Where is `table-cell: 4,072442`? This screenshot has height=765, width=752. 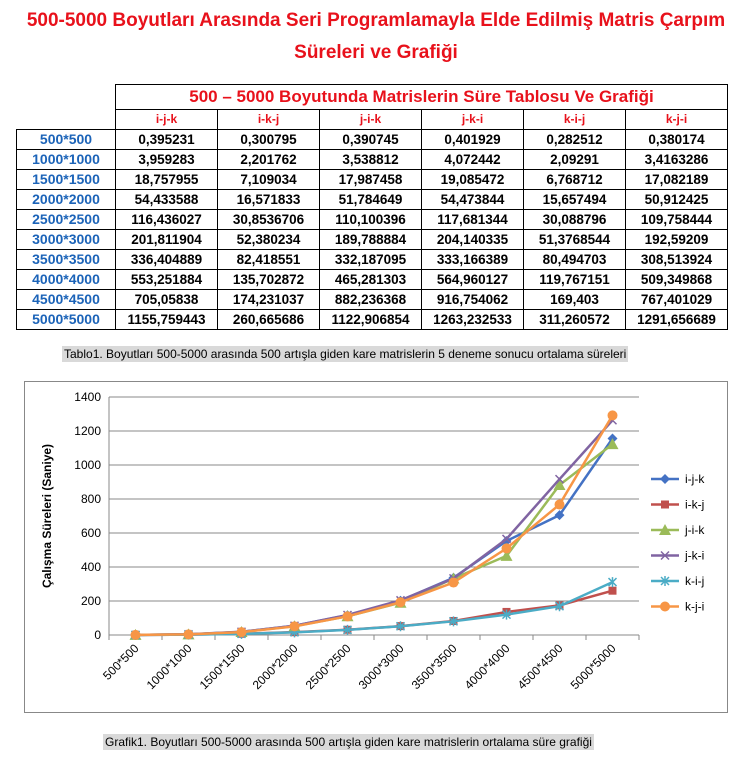 table-cell: 4,072442 is located at coordinates (472, 159).